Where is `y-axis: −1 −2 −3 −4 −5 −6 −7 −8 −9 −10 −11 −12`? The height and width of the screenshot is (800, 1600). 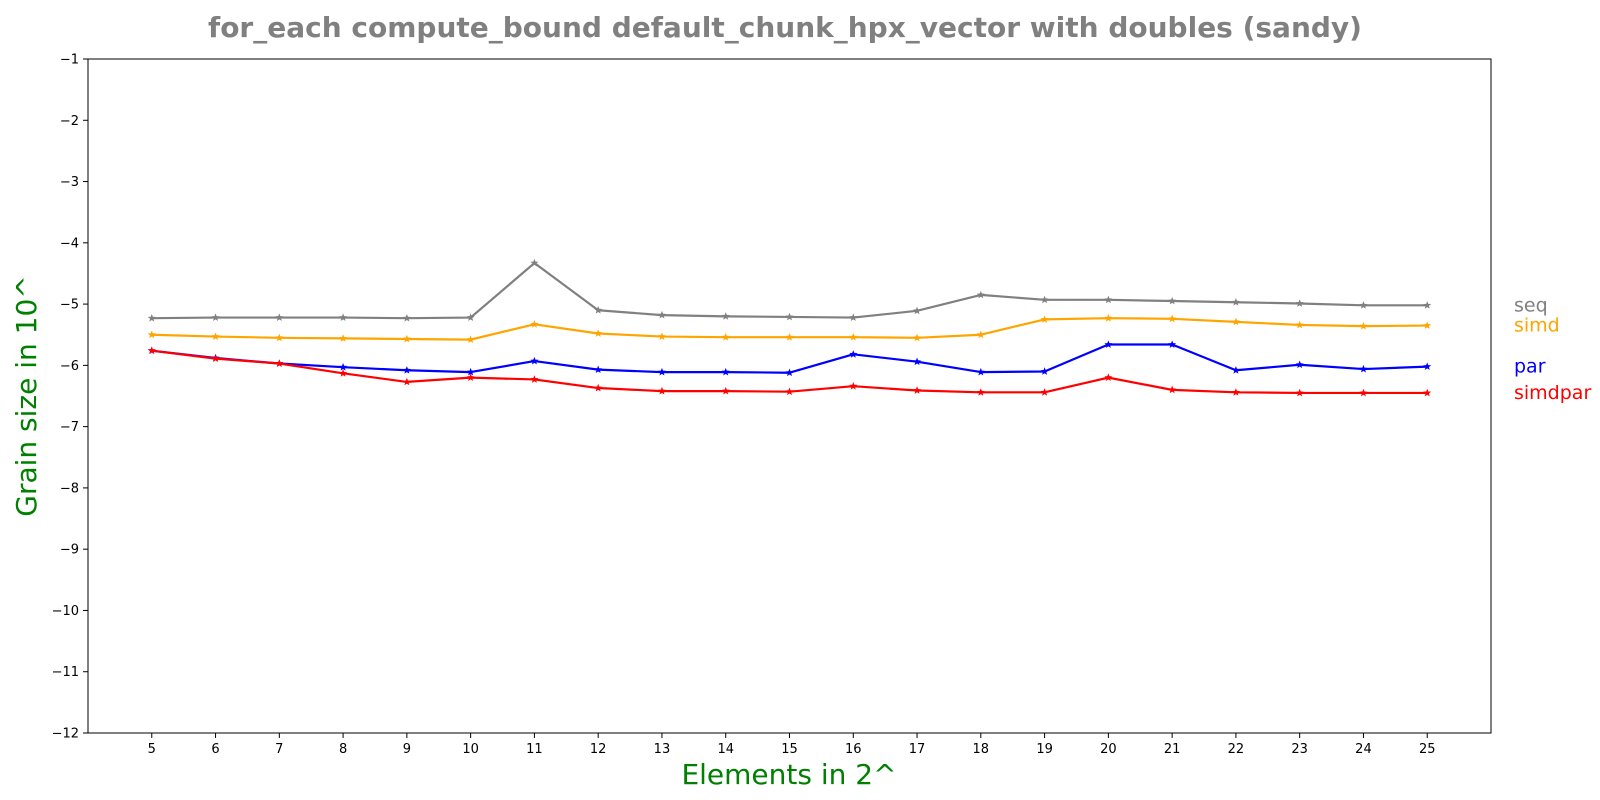 y-axis: −1 −2 −3 −4 −5 −6 −7 −8 −9 −10 −11 −12 is located at coordinates (70, 397).